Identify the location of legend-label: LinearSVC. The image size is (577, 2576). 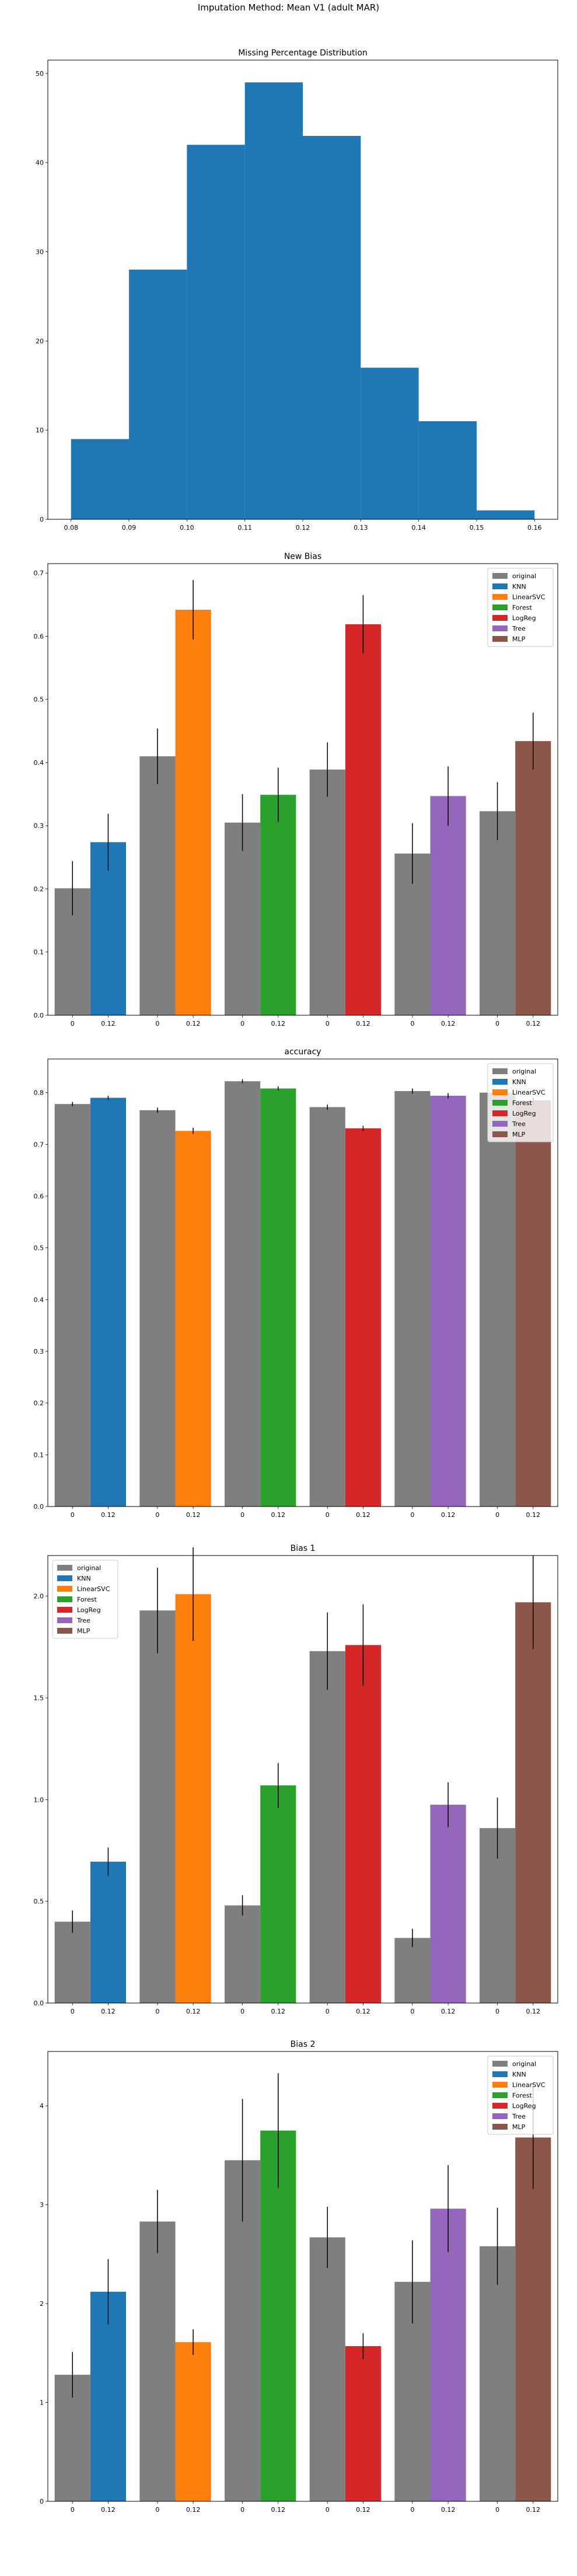
(528, 2085).